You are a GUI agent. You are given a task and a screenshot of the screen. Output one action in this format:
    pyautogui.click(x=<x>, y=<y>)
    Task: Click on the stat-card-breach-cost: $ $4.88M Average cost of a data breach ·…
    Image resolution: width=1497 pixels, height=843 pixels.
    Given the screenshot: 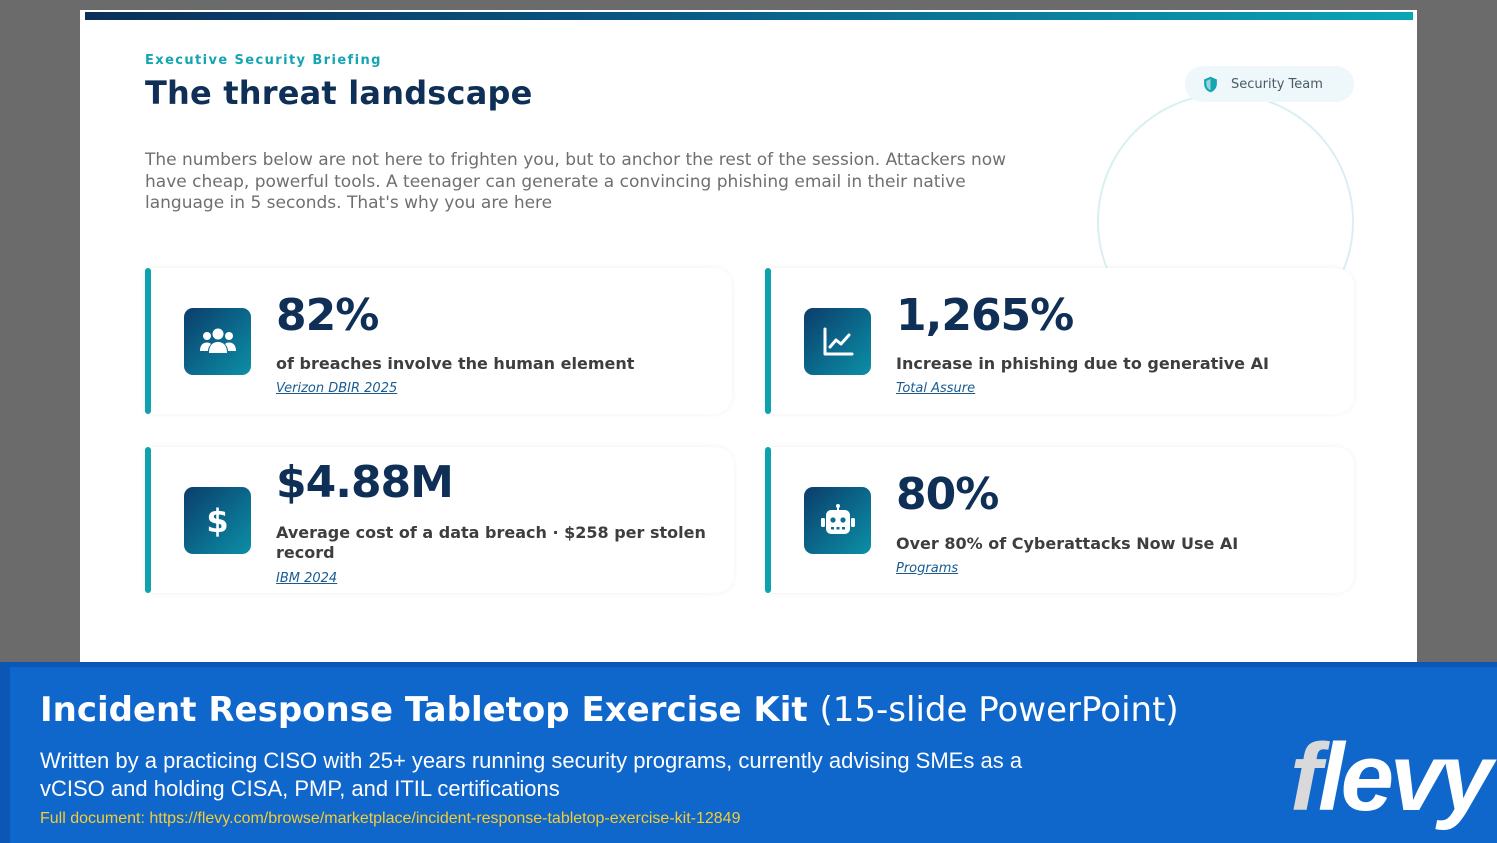 What is the action you would take?
    pyautogui.click(x=439, y=520)
    